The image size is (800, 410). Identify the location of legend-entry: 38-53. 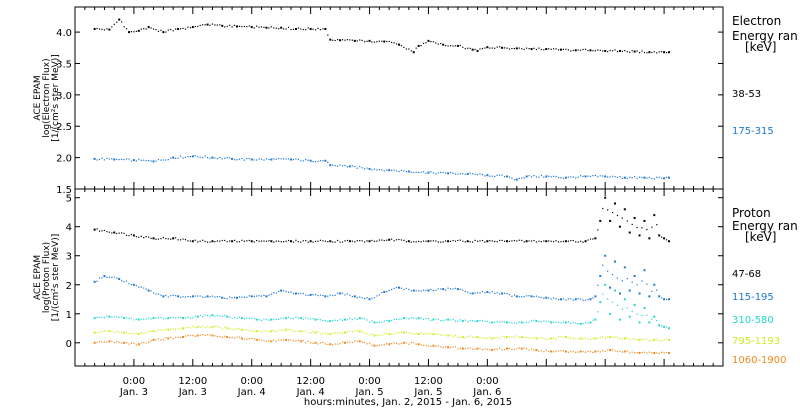
(746, 94).